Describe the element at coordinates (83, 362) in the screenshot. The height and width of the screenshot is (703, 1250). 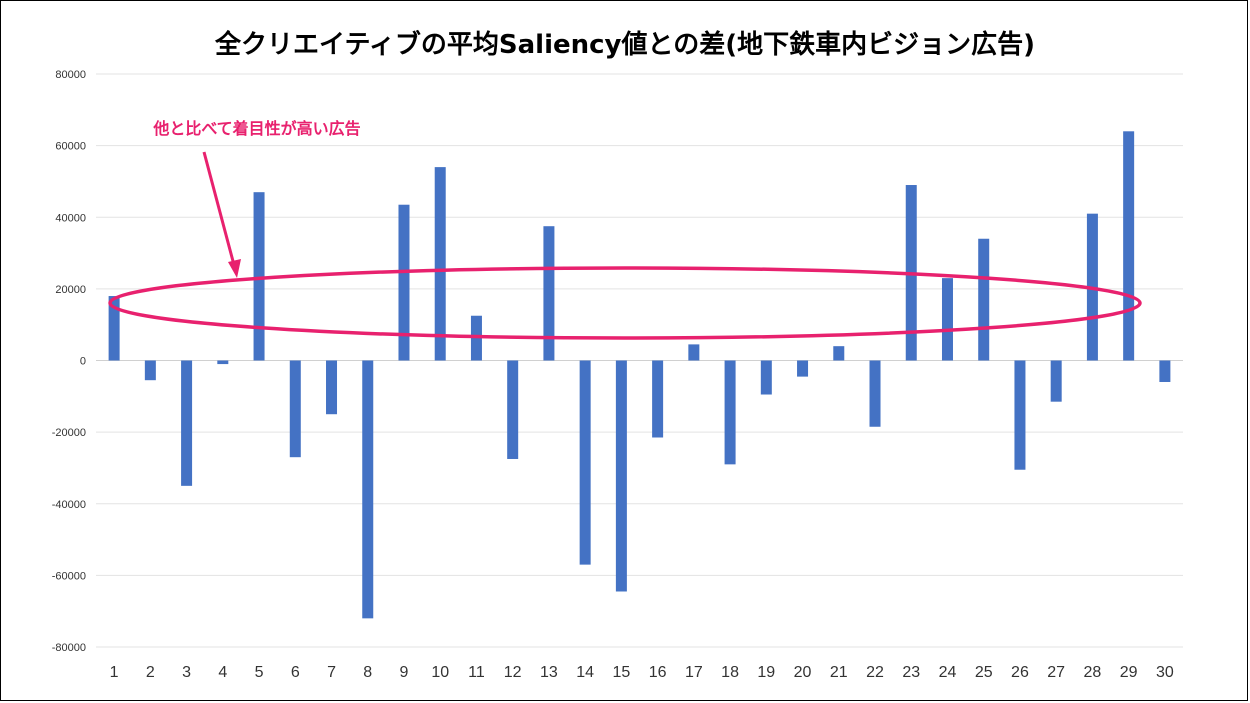
I see `y-tick-label: 0` at that location.